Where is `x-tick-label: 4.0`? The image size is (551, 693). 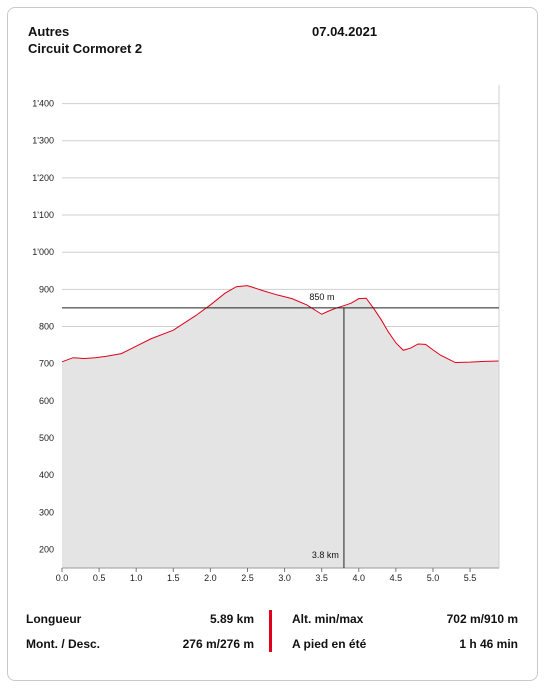 x-tick-label: 4.0 is located at coordinates (359, 578).